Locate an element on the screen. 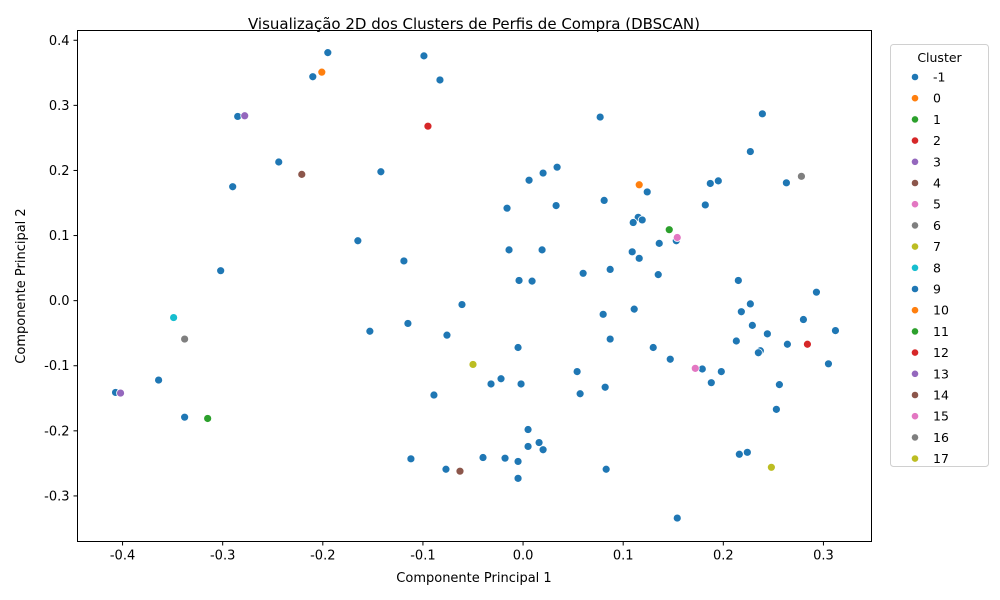 Image resolution: width=1000 pixels, height=600 pixels. x-tick-label: -0.3 is located at coordinates (222, 556).